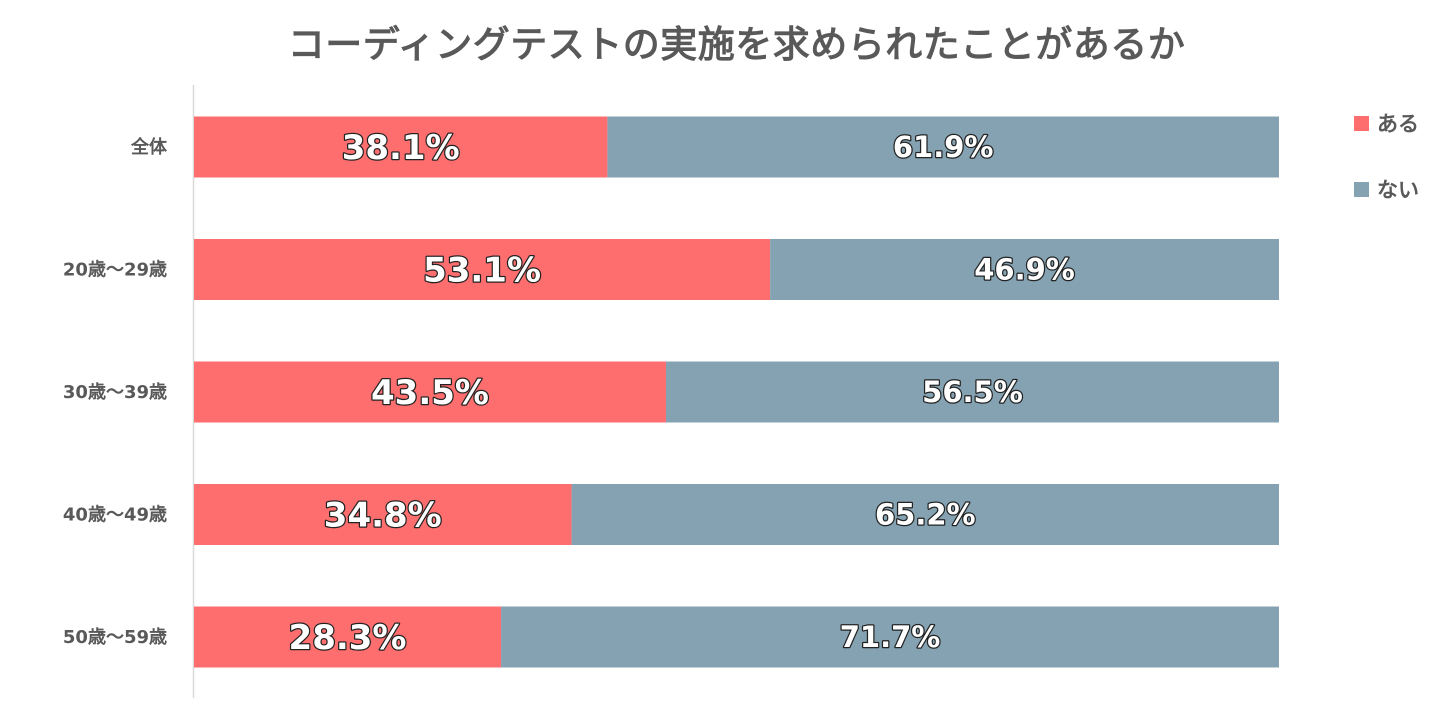  What do you see at coordinates (1361, 123) in the screenshot?
I see `legend-swatch-aru` at bounding box center [1361, 123].